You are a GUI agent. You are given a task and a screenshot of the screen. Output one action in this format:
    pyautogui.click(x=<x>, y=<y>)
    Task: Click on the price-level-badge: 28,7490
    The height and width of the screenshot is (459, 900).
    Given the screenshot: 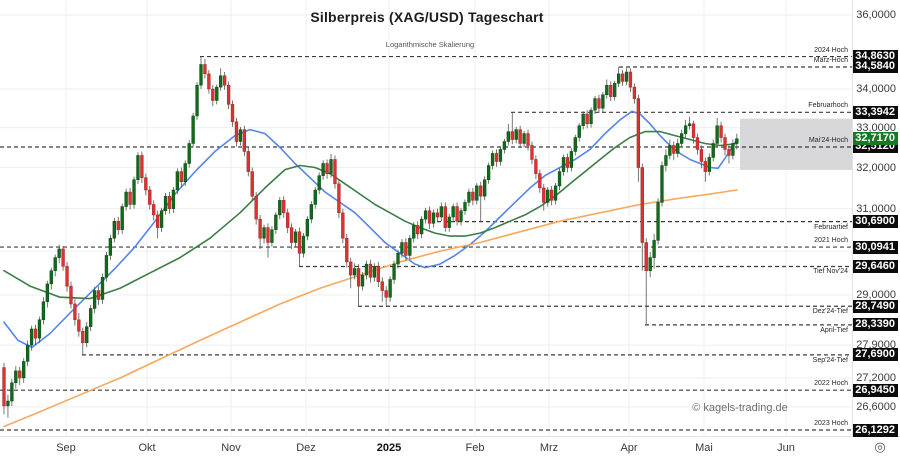 What is the action you would take?
    pyautogui.click(x=875, y=306)
    